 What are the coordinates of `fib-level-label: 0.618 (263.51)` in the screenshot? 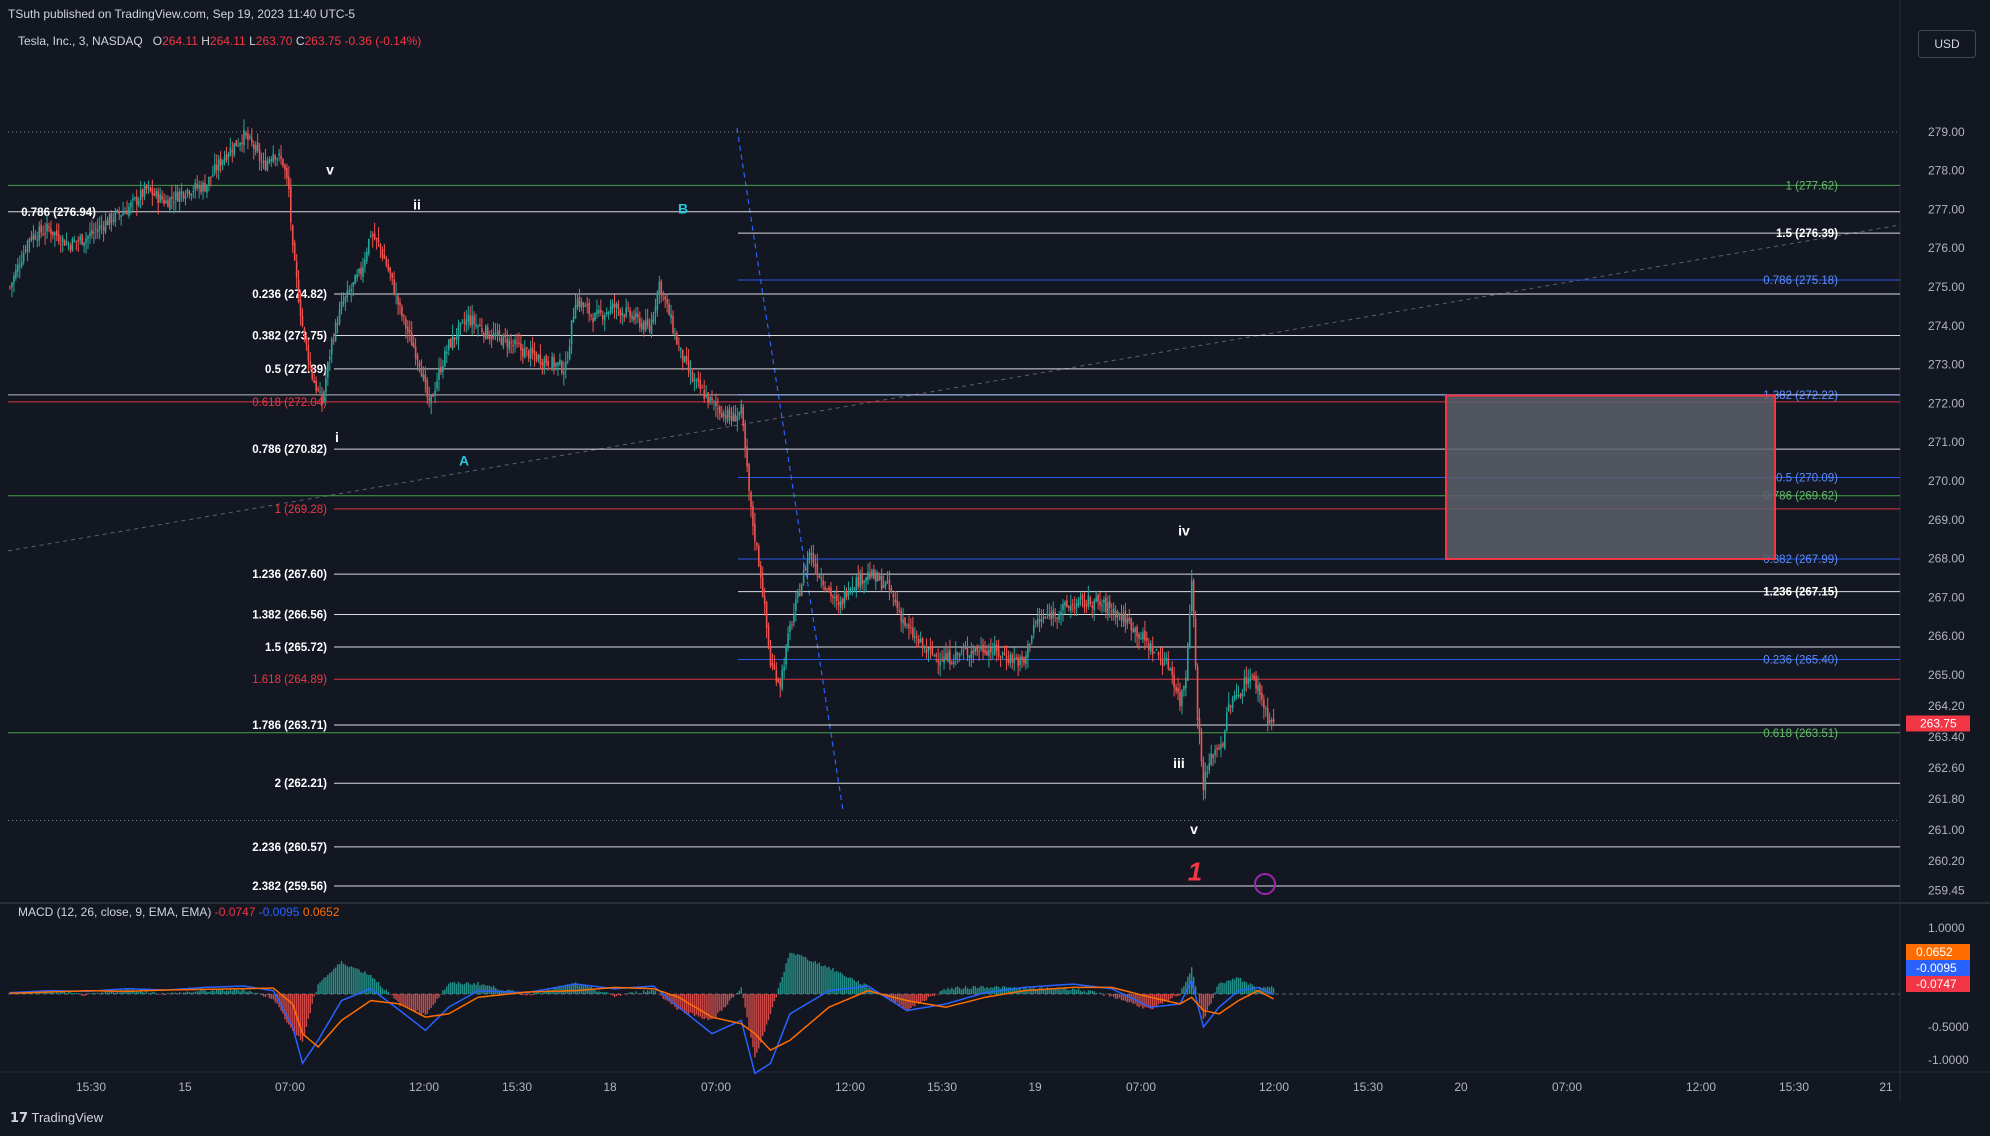 It's located at (1800, 734).